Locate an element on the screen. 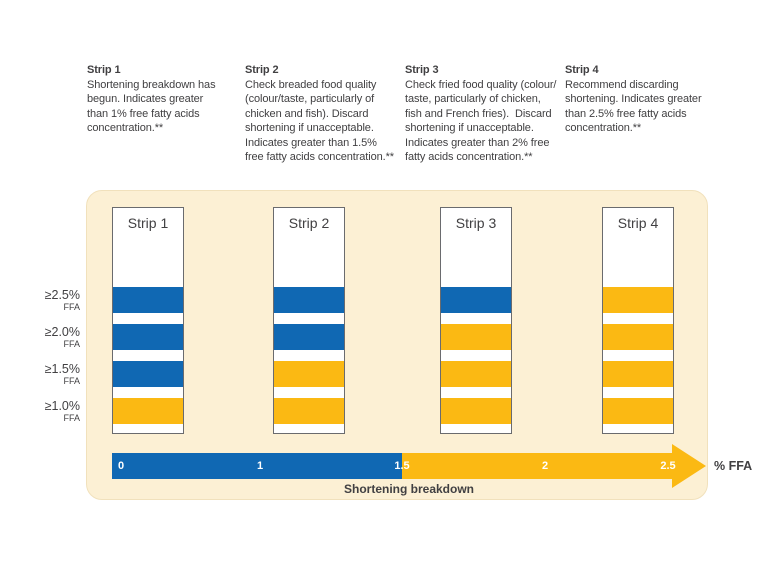 The width and height of the screenshot is (768, 576). ffa-threshold-value: ≥2.0% is located at coordinates (62, 332).